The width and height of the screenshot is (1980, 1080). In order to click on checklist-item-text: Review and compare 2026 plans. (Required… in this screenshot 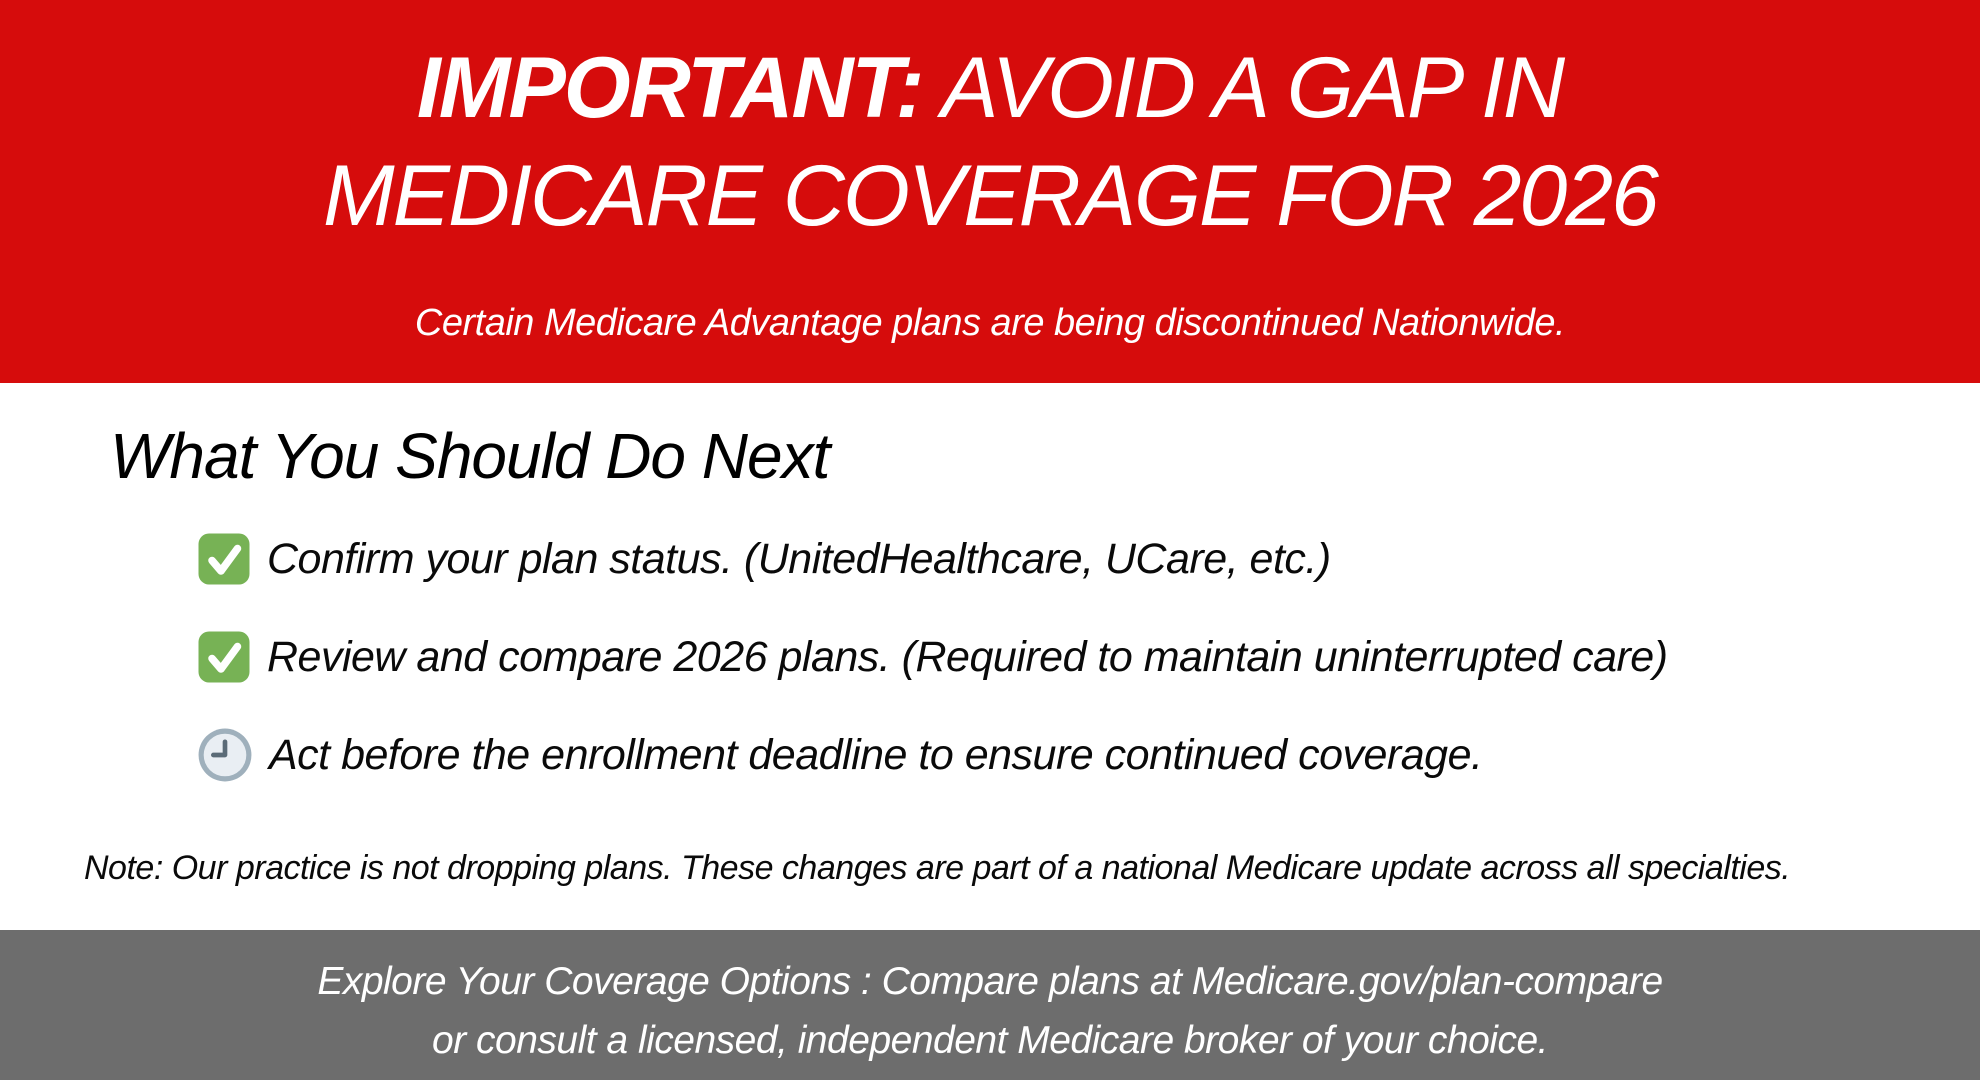, I will do `click(967, 656)`.